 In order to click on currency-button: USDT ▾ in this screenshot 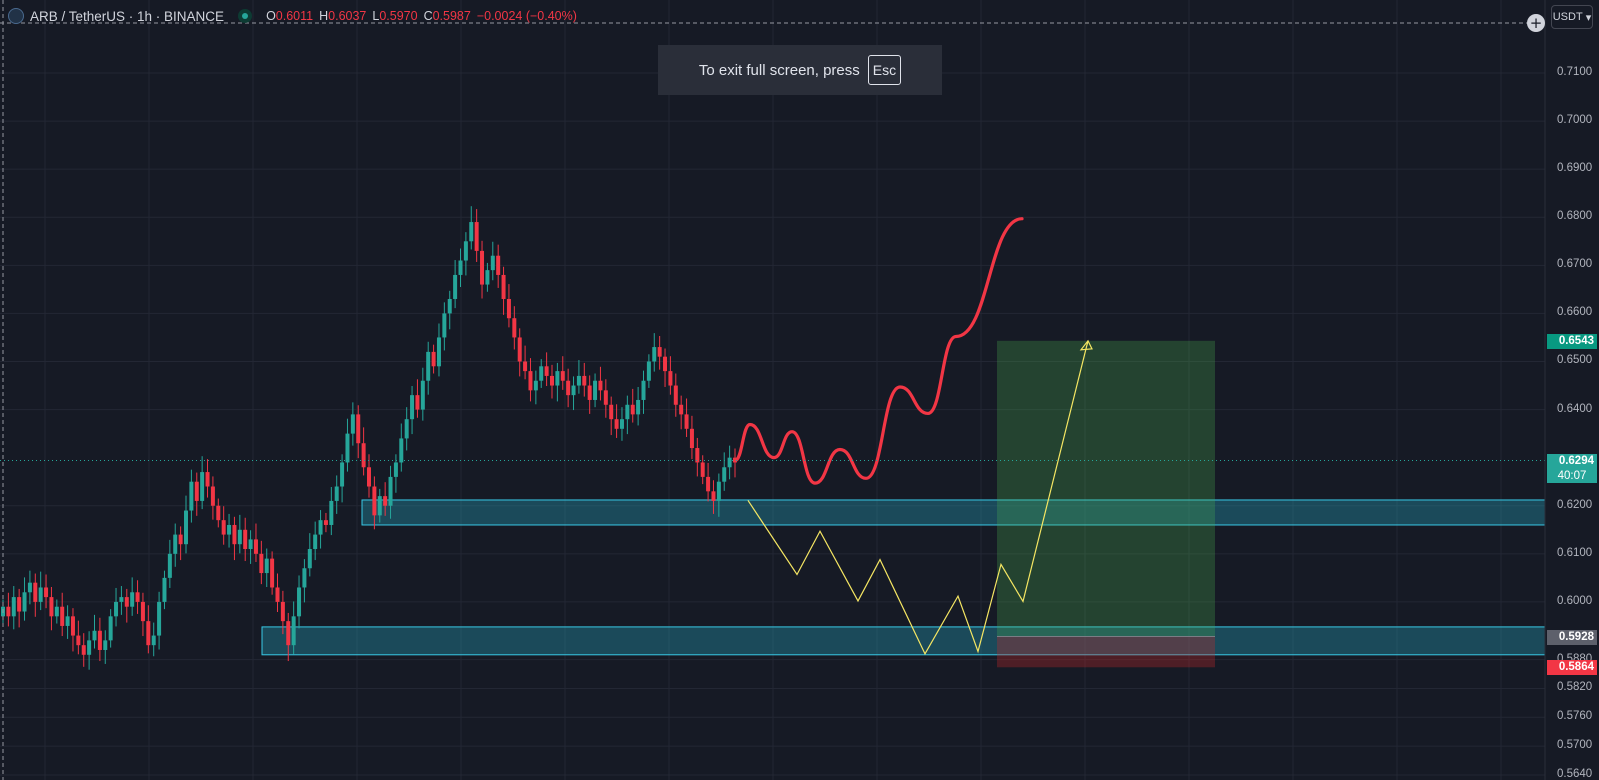, I will do `click(1572, 17)`.